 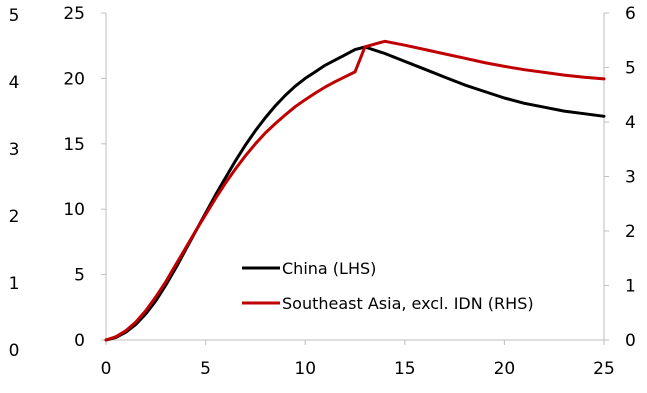 What do you see at coordinates (630, 69) in the screenshot?
I see `y-right-tick-label: 5` at bounding box center [630, 69].